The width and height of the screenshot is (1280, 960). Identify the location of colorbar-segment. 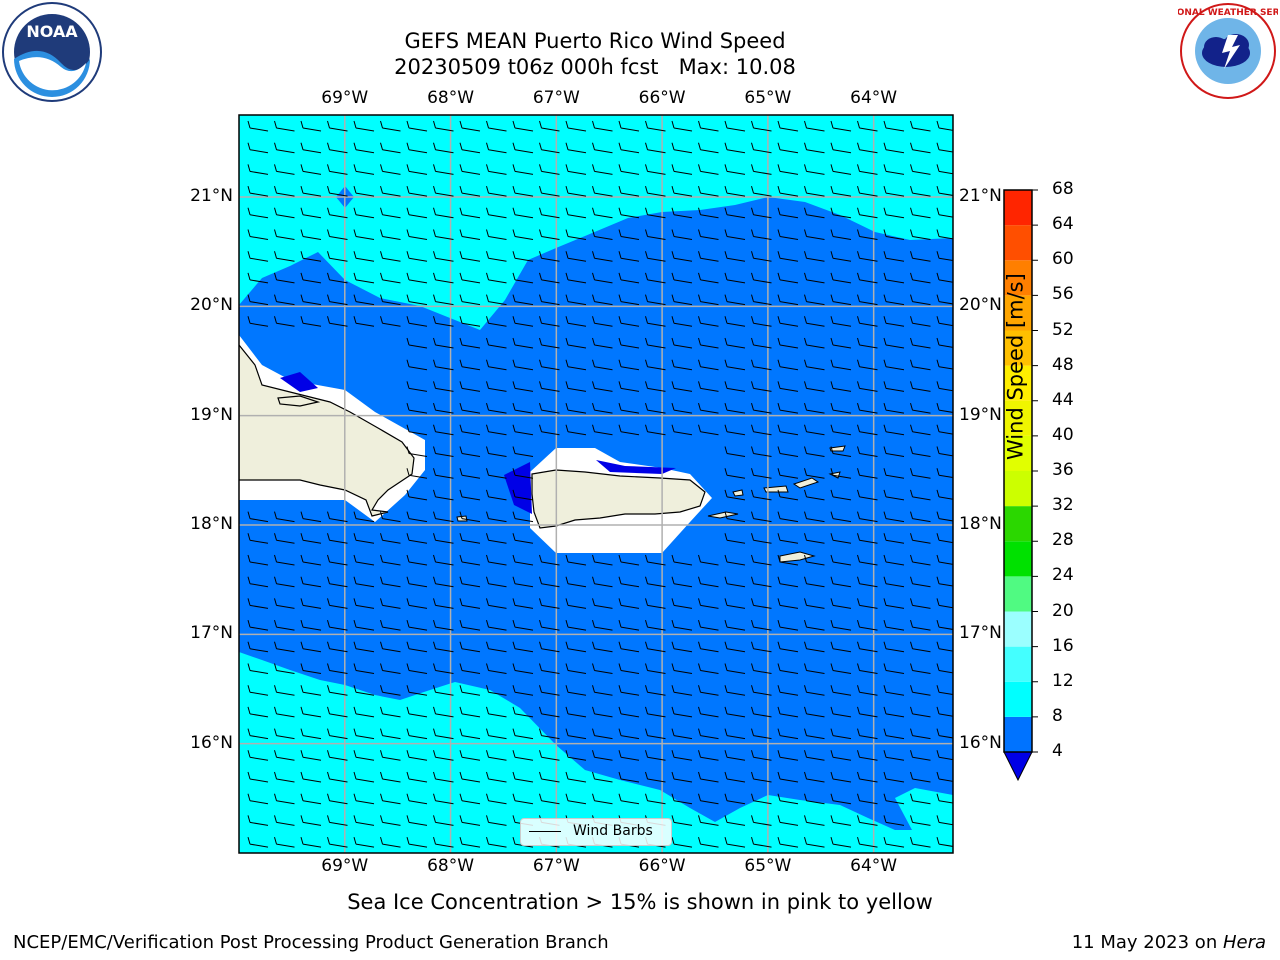
(1018, 664).